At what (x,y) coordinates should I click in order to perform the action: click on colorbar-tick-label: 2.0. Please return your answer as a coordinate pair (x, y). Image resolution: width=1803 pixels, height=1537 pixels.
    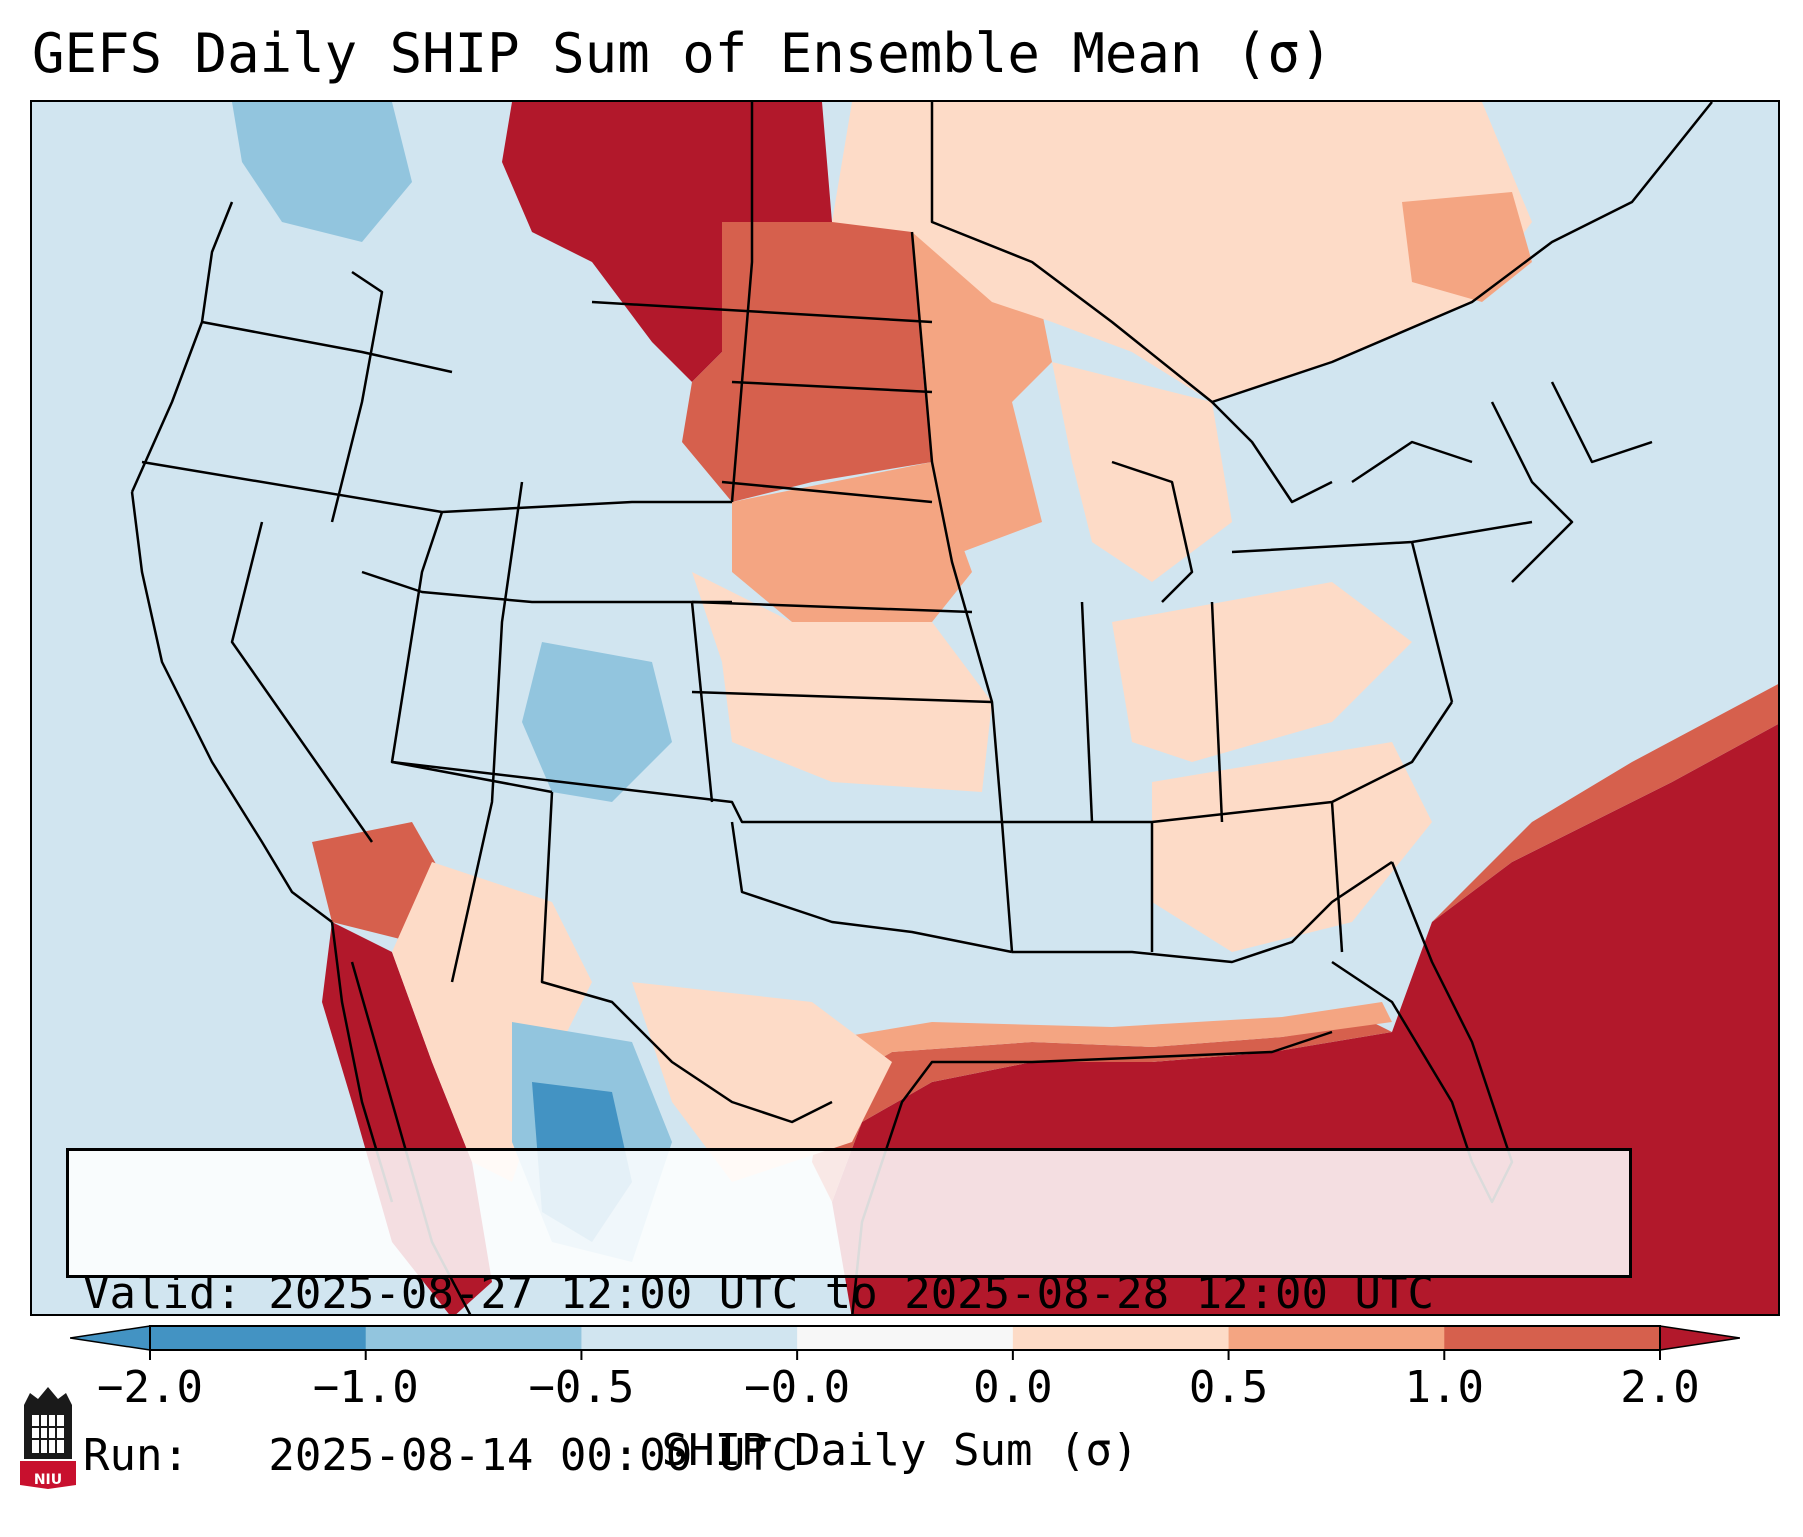
    Looking at the image, I should click on (1660, 1387).